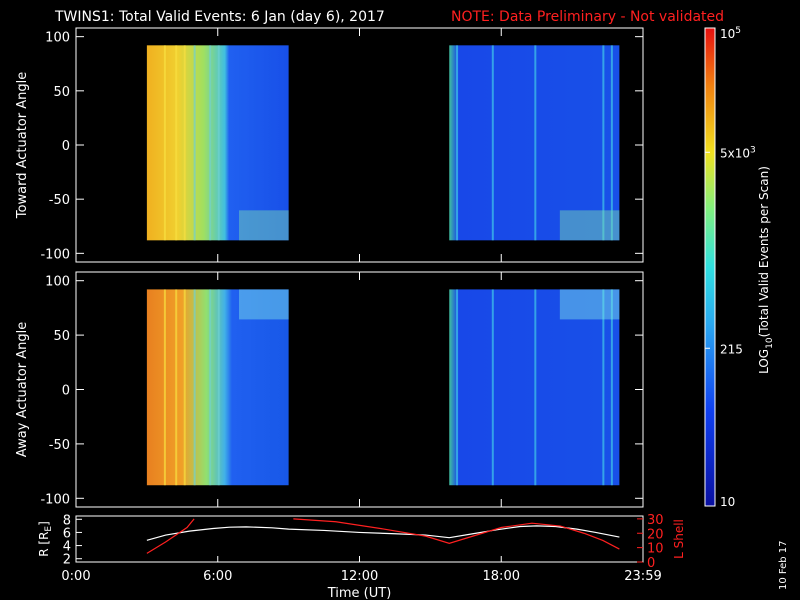 The height and width of the screenshot is (600, 800). I want to click on right-y-tick-label: 20, so click(655, 534).